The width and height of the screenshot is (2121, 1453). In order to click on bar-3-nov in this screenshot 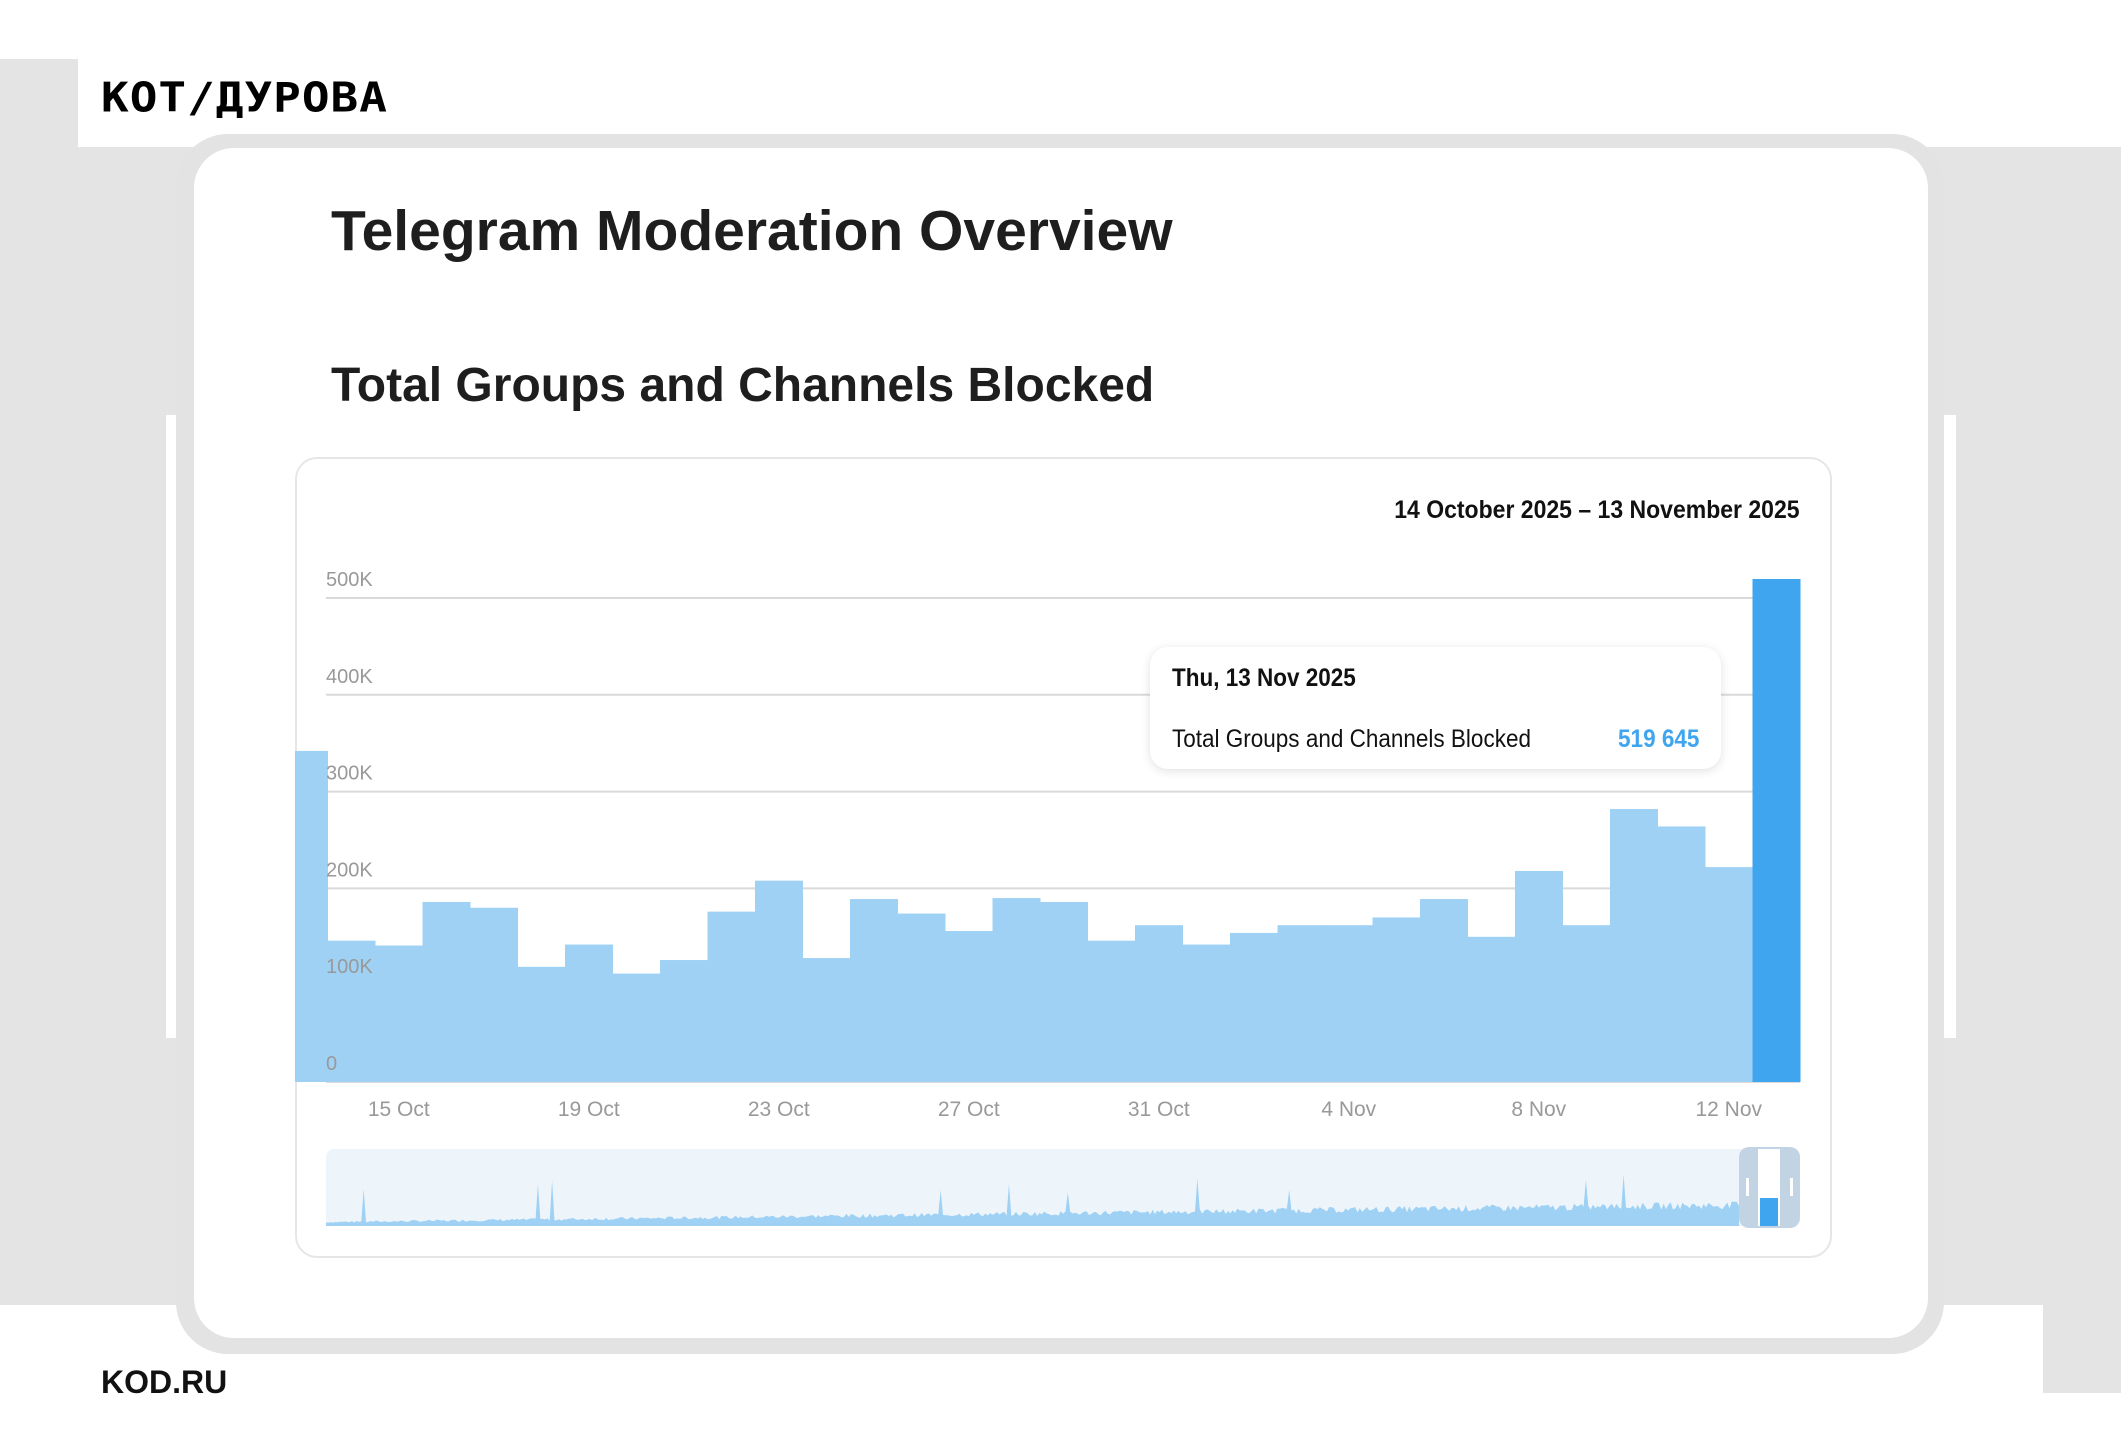, I will do `click(1301, 1003)`.